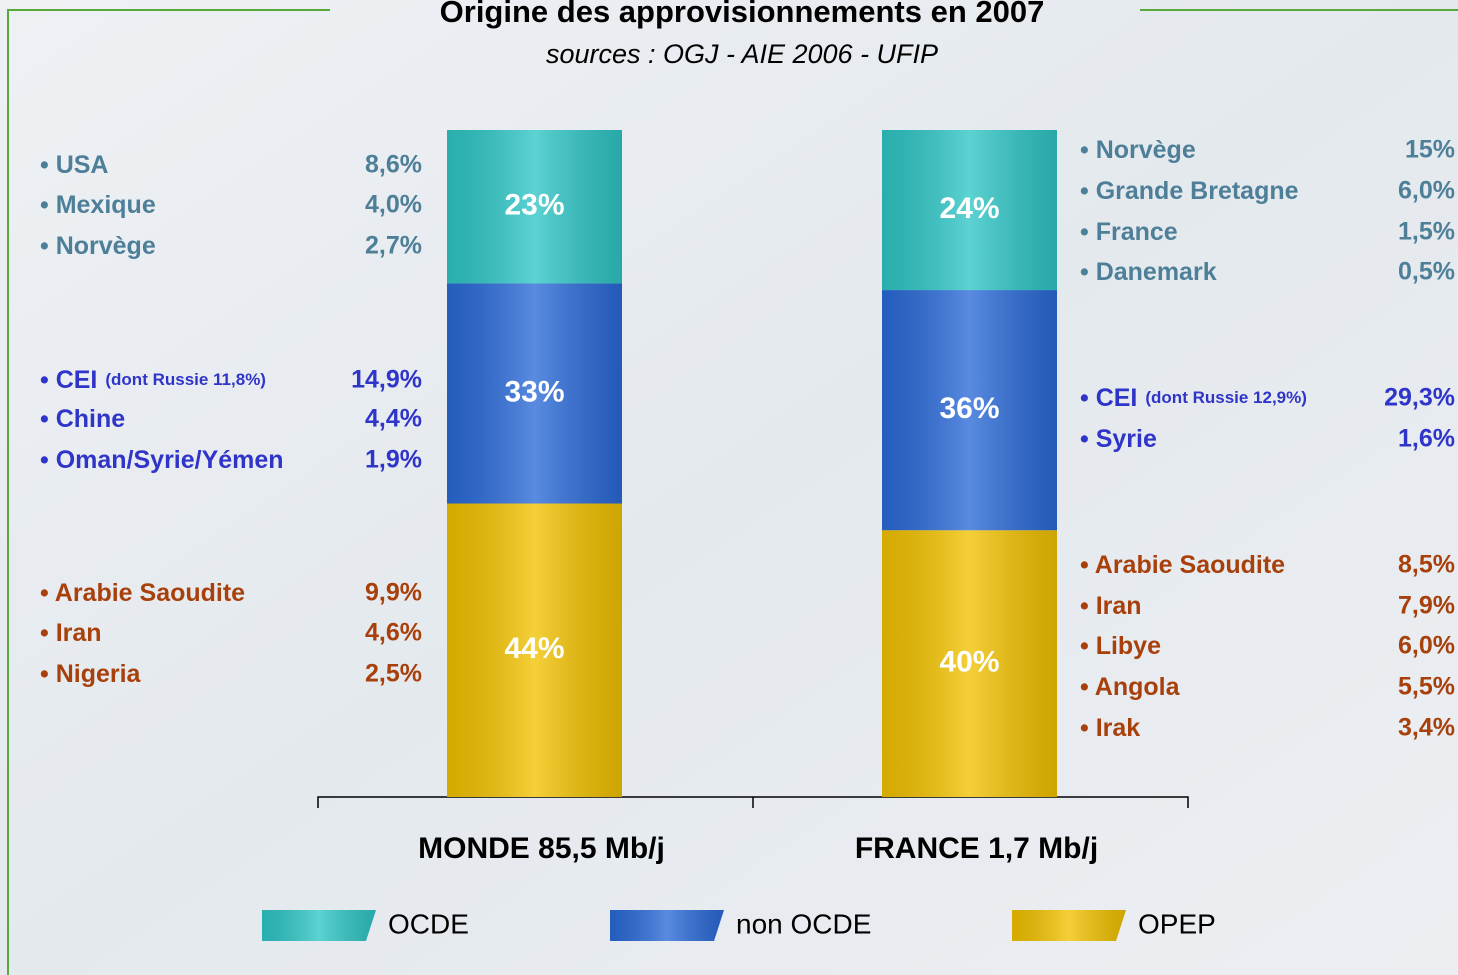 The height and width of the screenshot is (975, 1458). Describe the element at coordinates (742, 54) in the screenshot. I see `chart-subtitle: sources : OGJ - AIE 2006 - UFIP` at that location.